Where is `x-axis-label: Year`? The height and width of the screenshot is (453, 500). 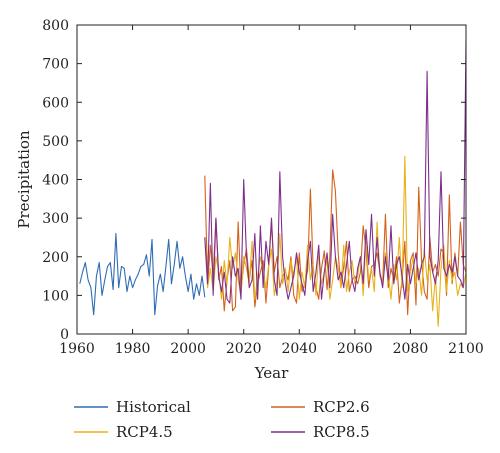
x-axis-label: Year is located at coordinates (271, 373).